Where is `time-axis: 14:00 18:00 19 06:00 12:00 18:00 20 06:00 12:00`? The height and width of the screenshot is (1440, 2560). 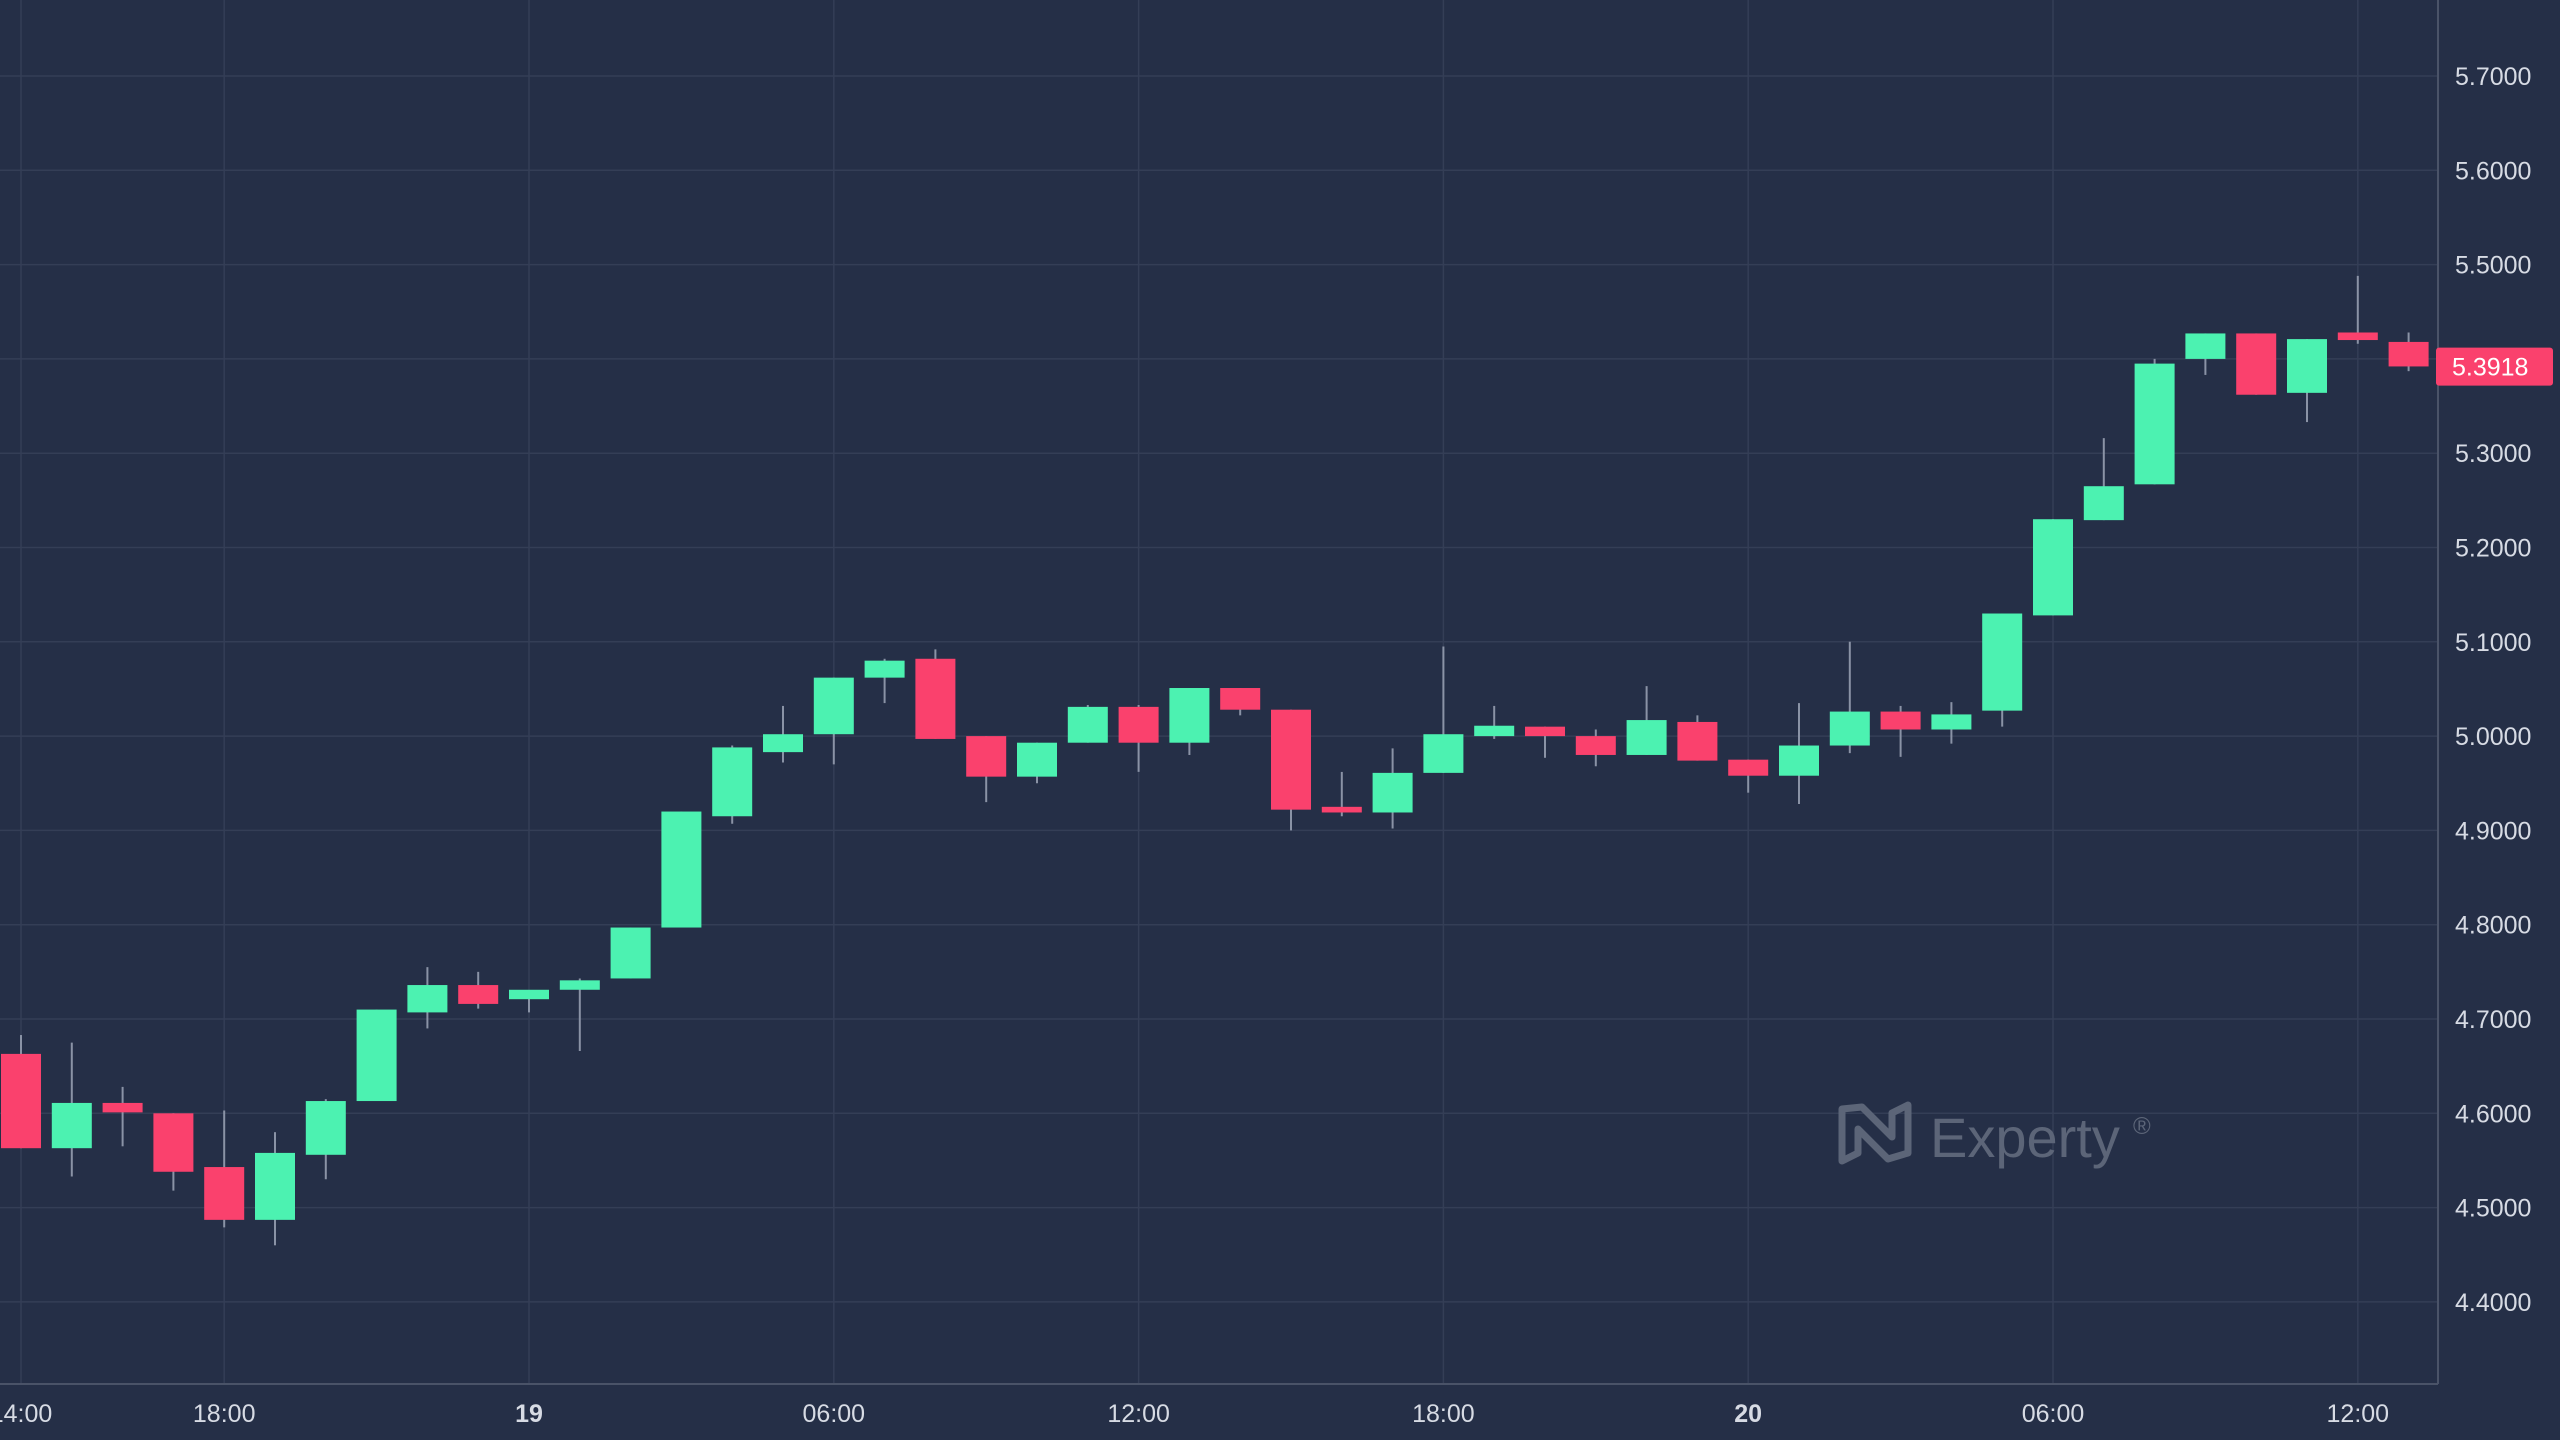
time-axis: 14:00 18:00 19 06:00 12:00 18:00 20 06:00 12:00 is located at coordinates (1194, 1414).